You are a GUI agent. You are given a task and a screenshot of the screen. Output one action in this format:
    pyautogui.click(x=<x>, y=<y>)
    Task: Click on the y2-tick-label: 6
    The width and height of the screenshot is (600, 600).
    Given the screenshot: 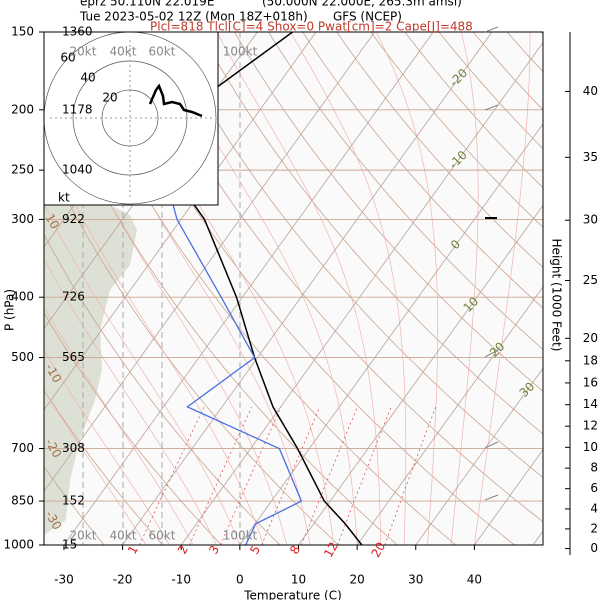 What is the action you would take?
    pyautogui.click(x=594, y=488)
    